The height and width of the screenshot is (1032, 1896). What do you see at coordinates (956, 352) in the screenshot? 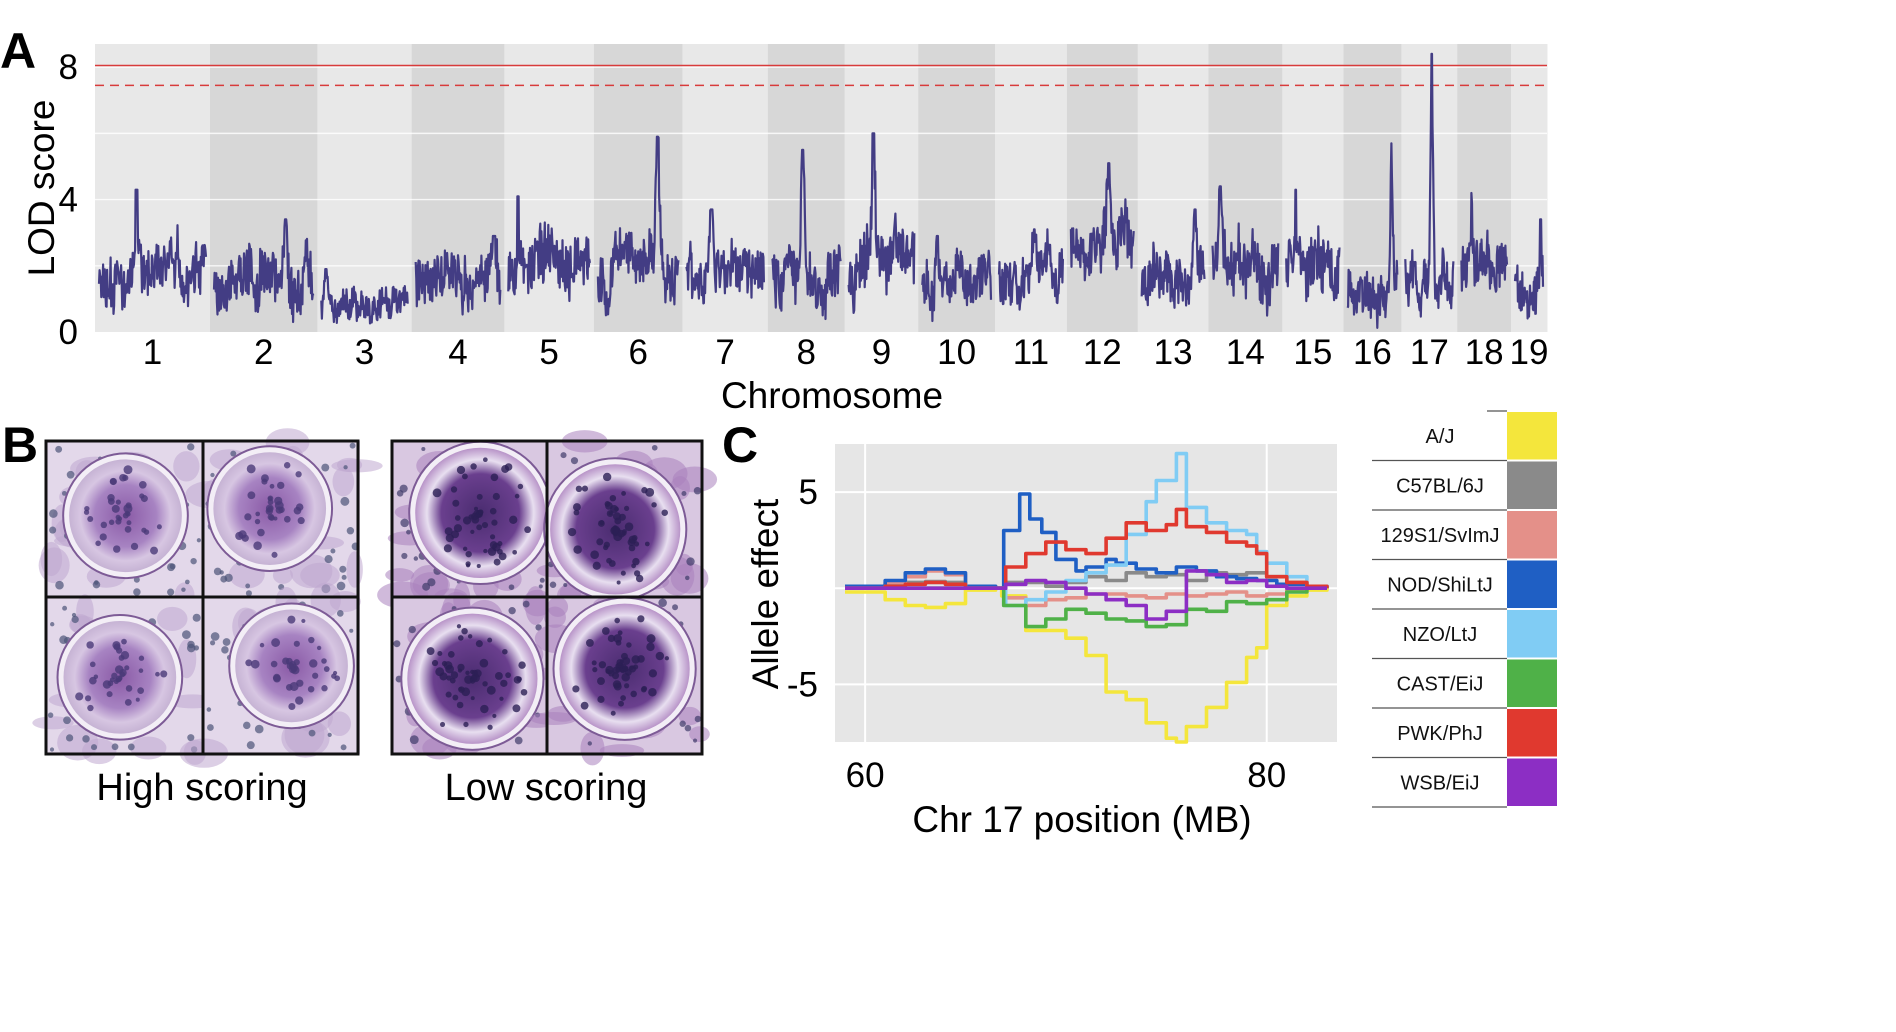
I see `chromosome-tick-10: 10` at bounding box center [956, 352].